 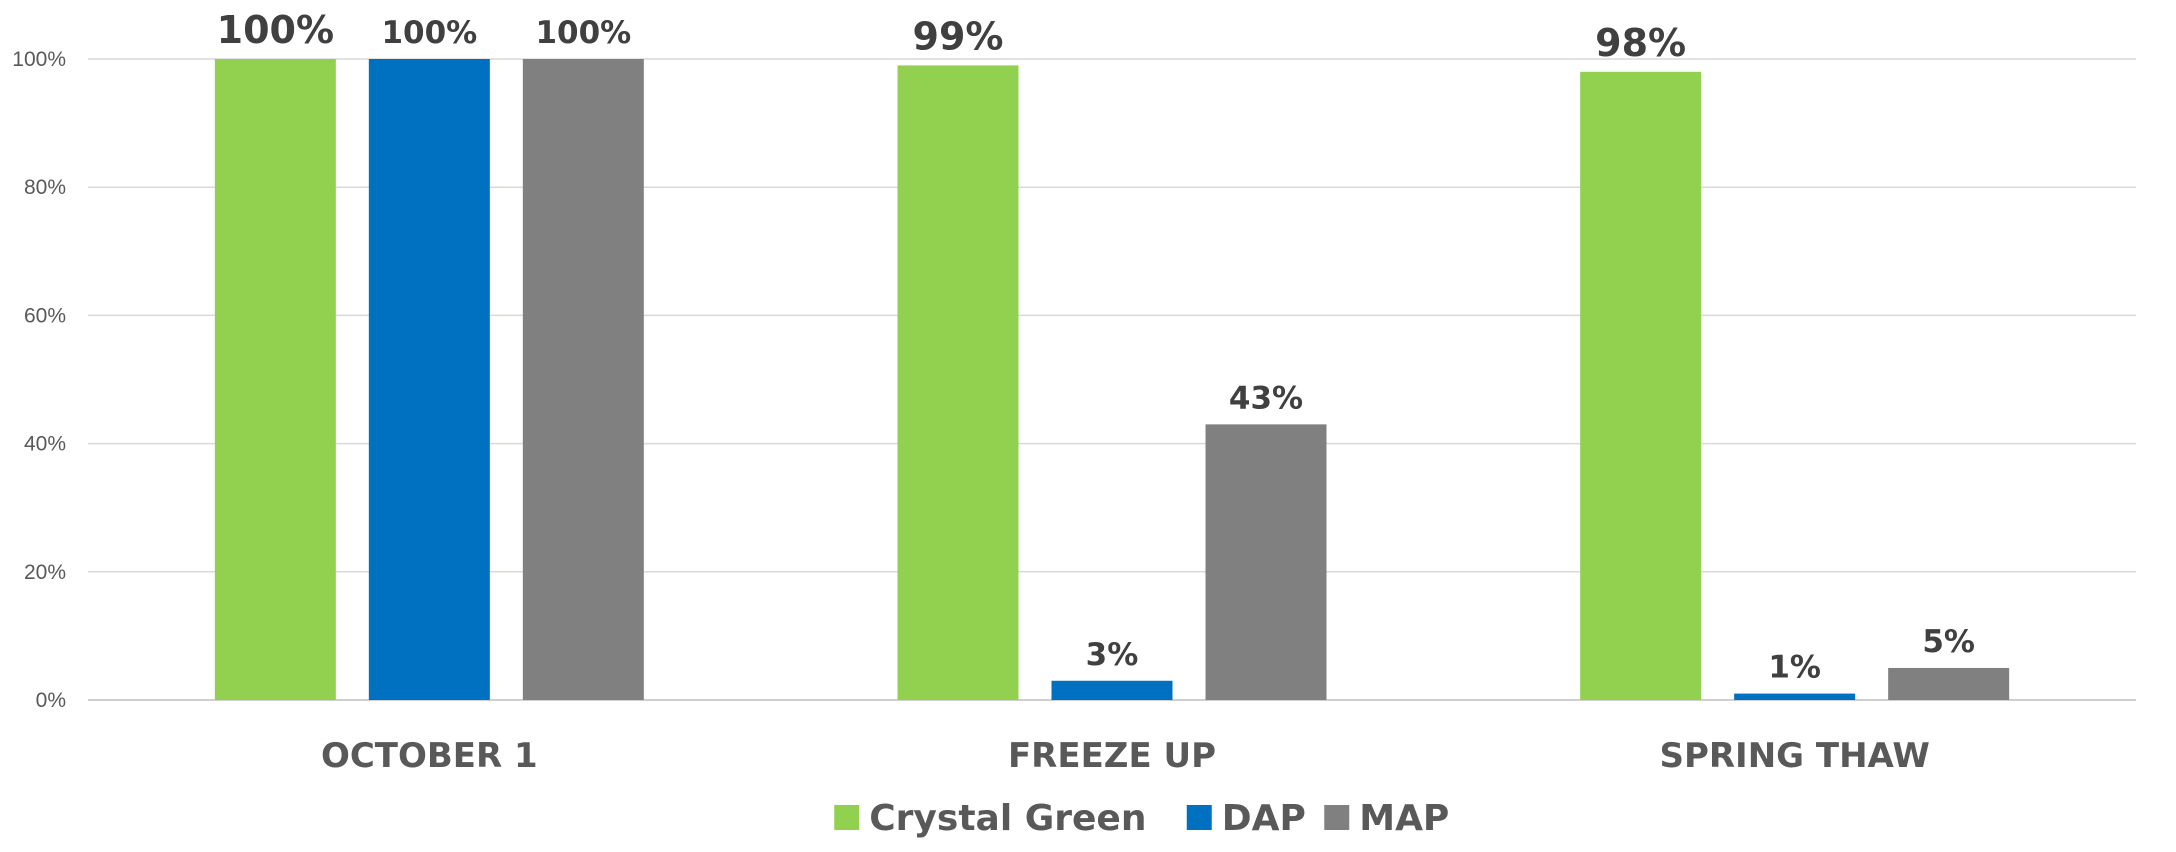 What do you see at coordinates (1264, 818) in the screenshot?
I see `legend-label: DAP` at bounding box center [1264, 818].